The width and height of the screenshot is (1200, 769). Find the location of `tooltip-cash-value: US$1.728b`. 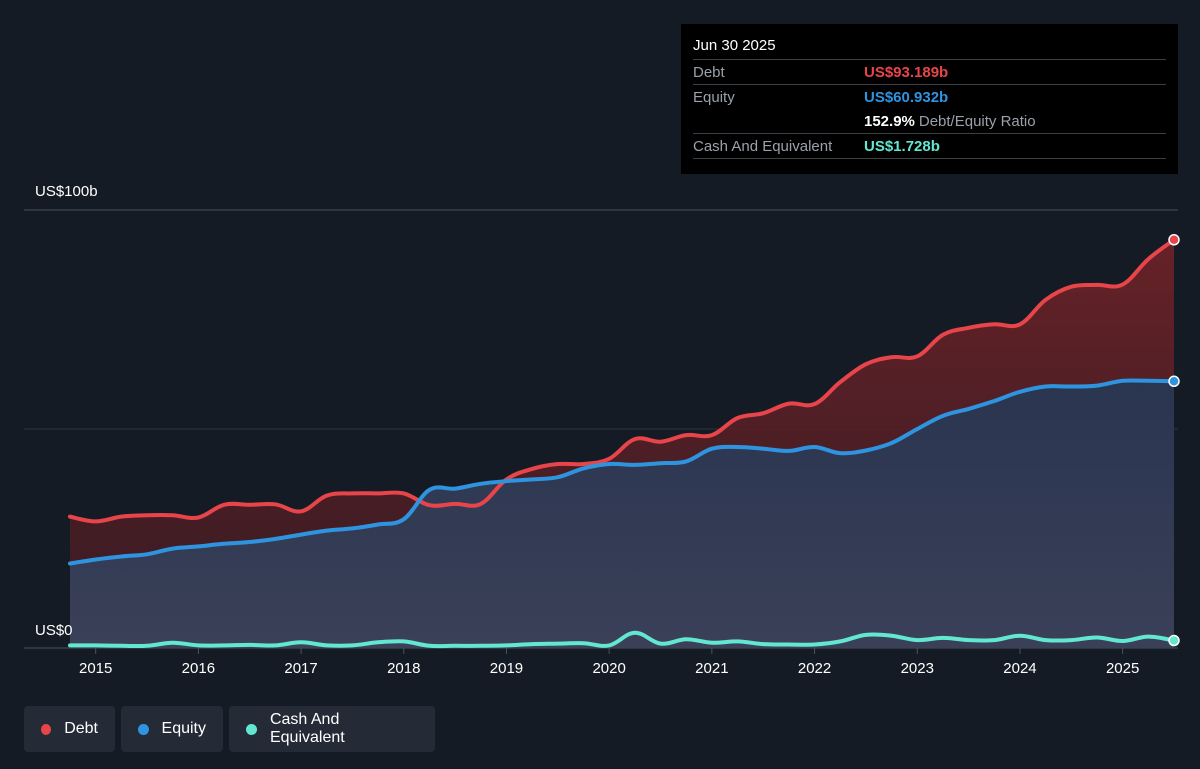

tooltip-cash-value: US$1.728b is located at coordinates (902, 146).